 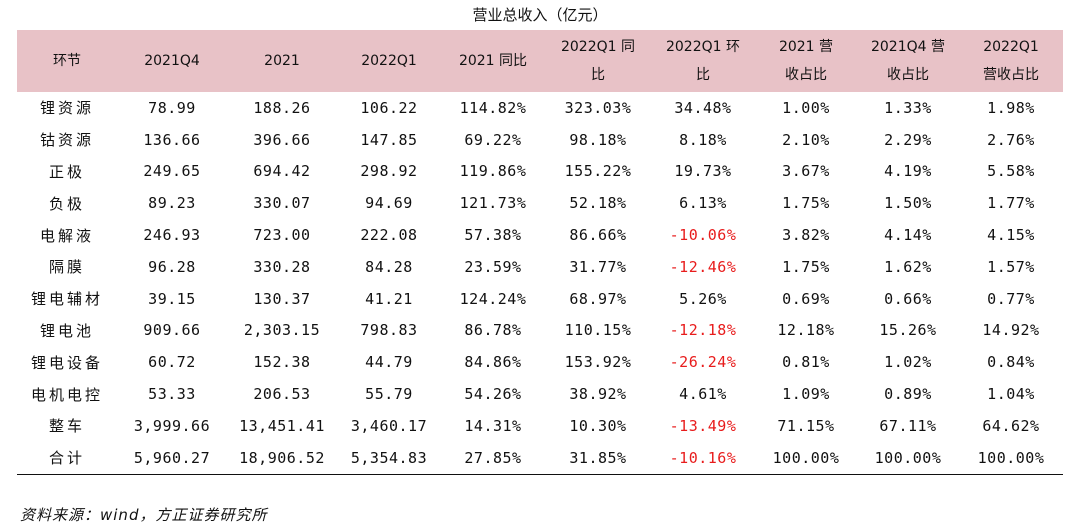 I want to click on cell-q1-2022: 147.85, so click(x=389, y=139).